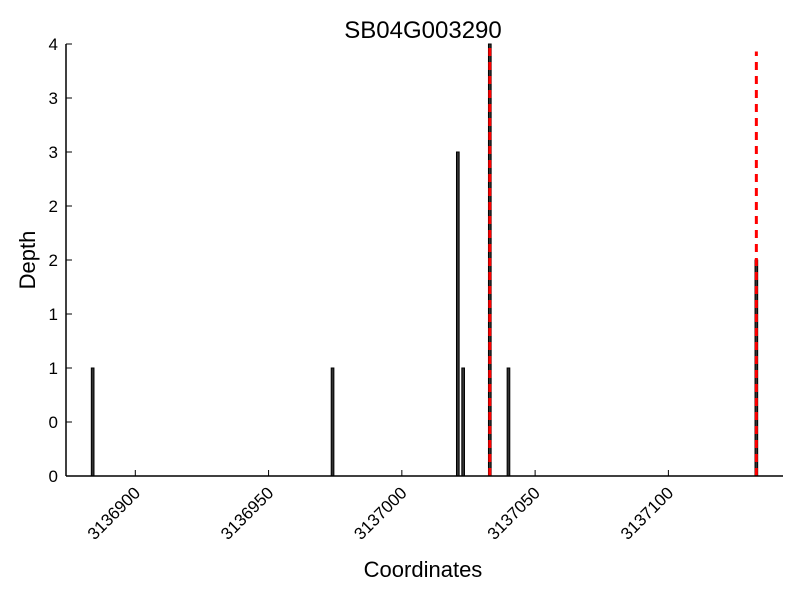 The width and height of the screenshot is (800, 605). I want to click on x-tick-label: 3137050, so click(514, 513).